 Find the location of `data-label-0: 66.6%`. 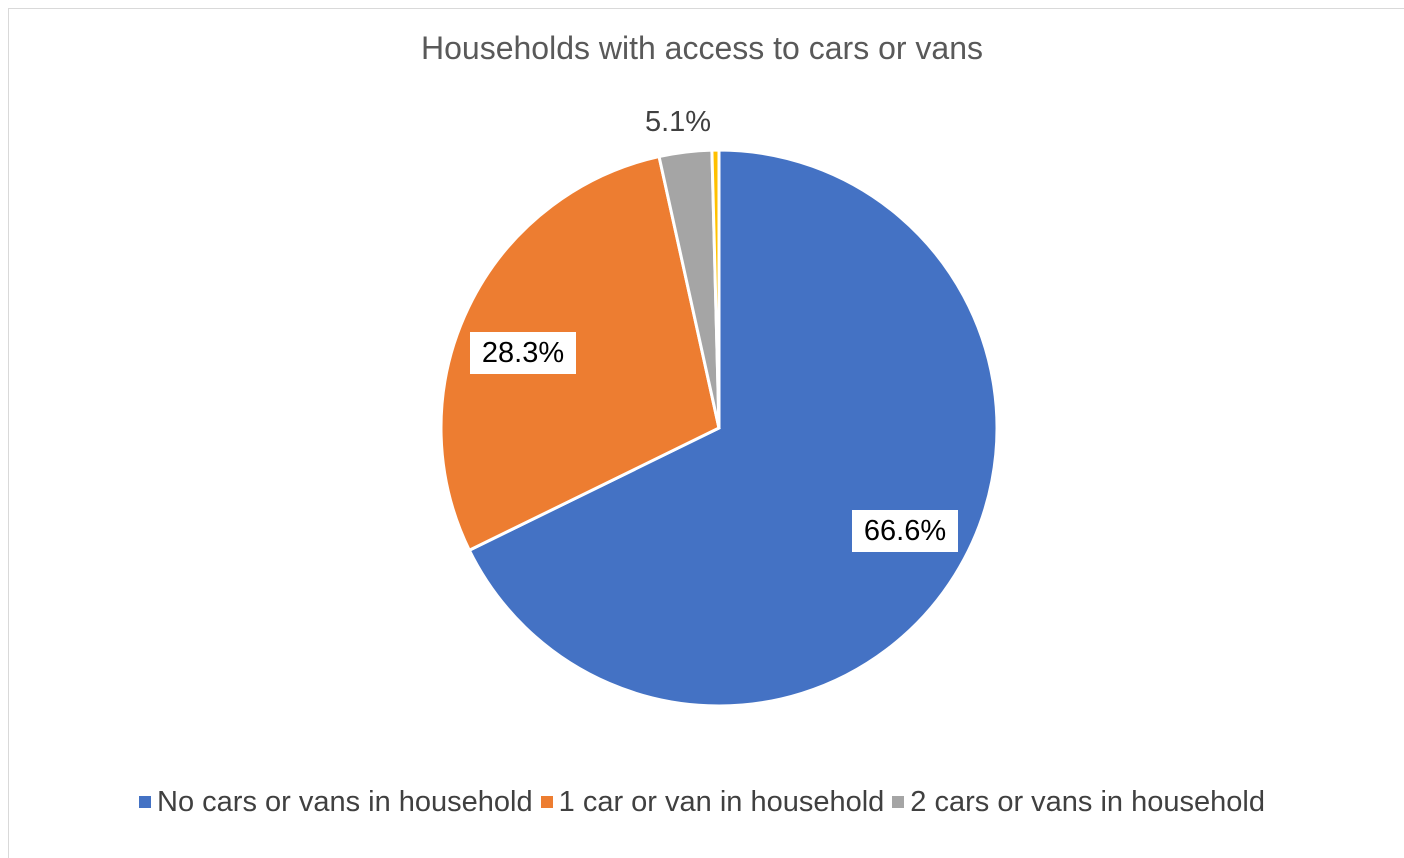

data-label-0: 66.6% is located at coordinates (905, 531).